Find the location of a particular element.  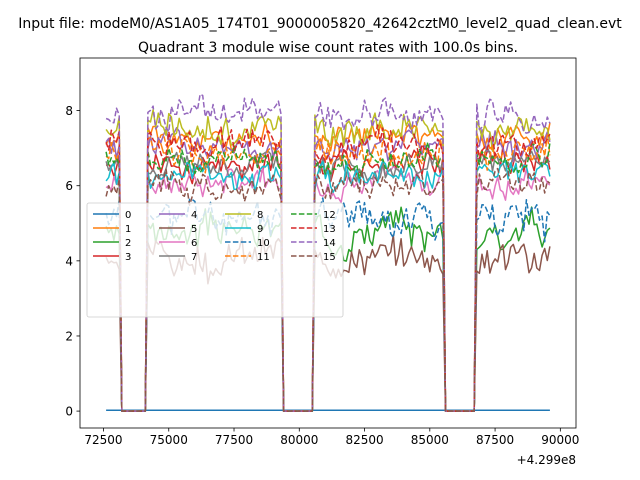

legend-label-5: 5 is located at coordinates (194, 229).